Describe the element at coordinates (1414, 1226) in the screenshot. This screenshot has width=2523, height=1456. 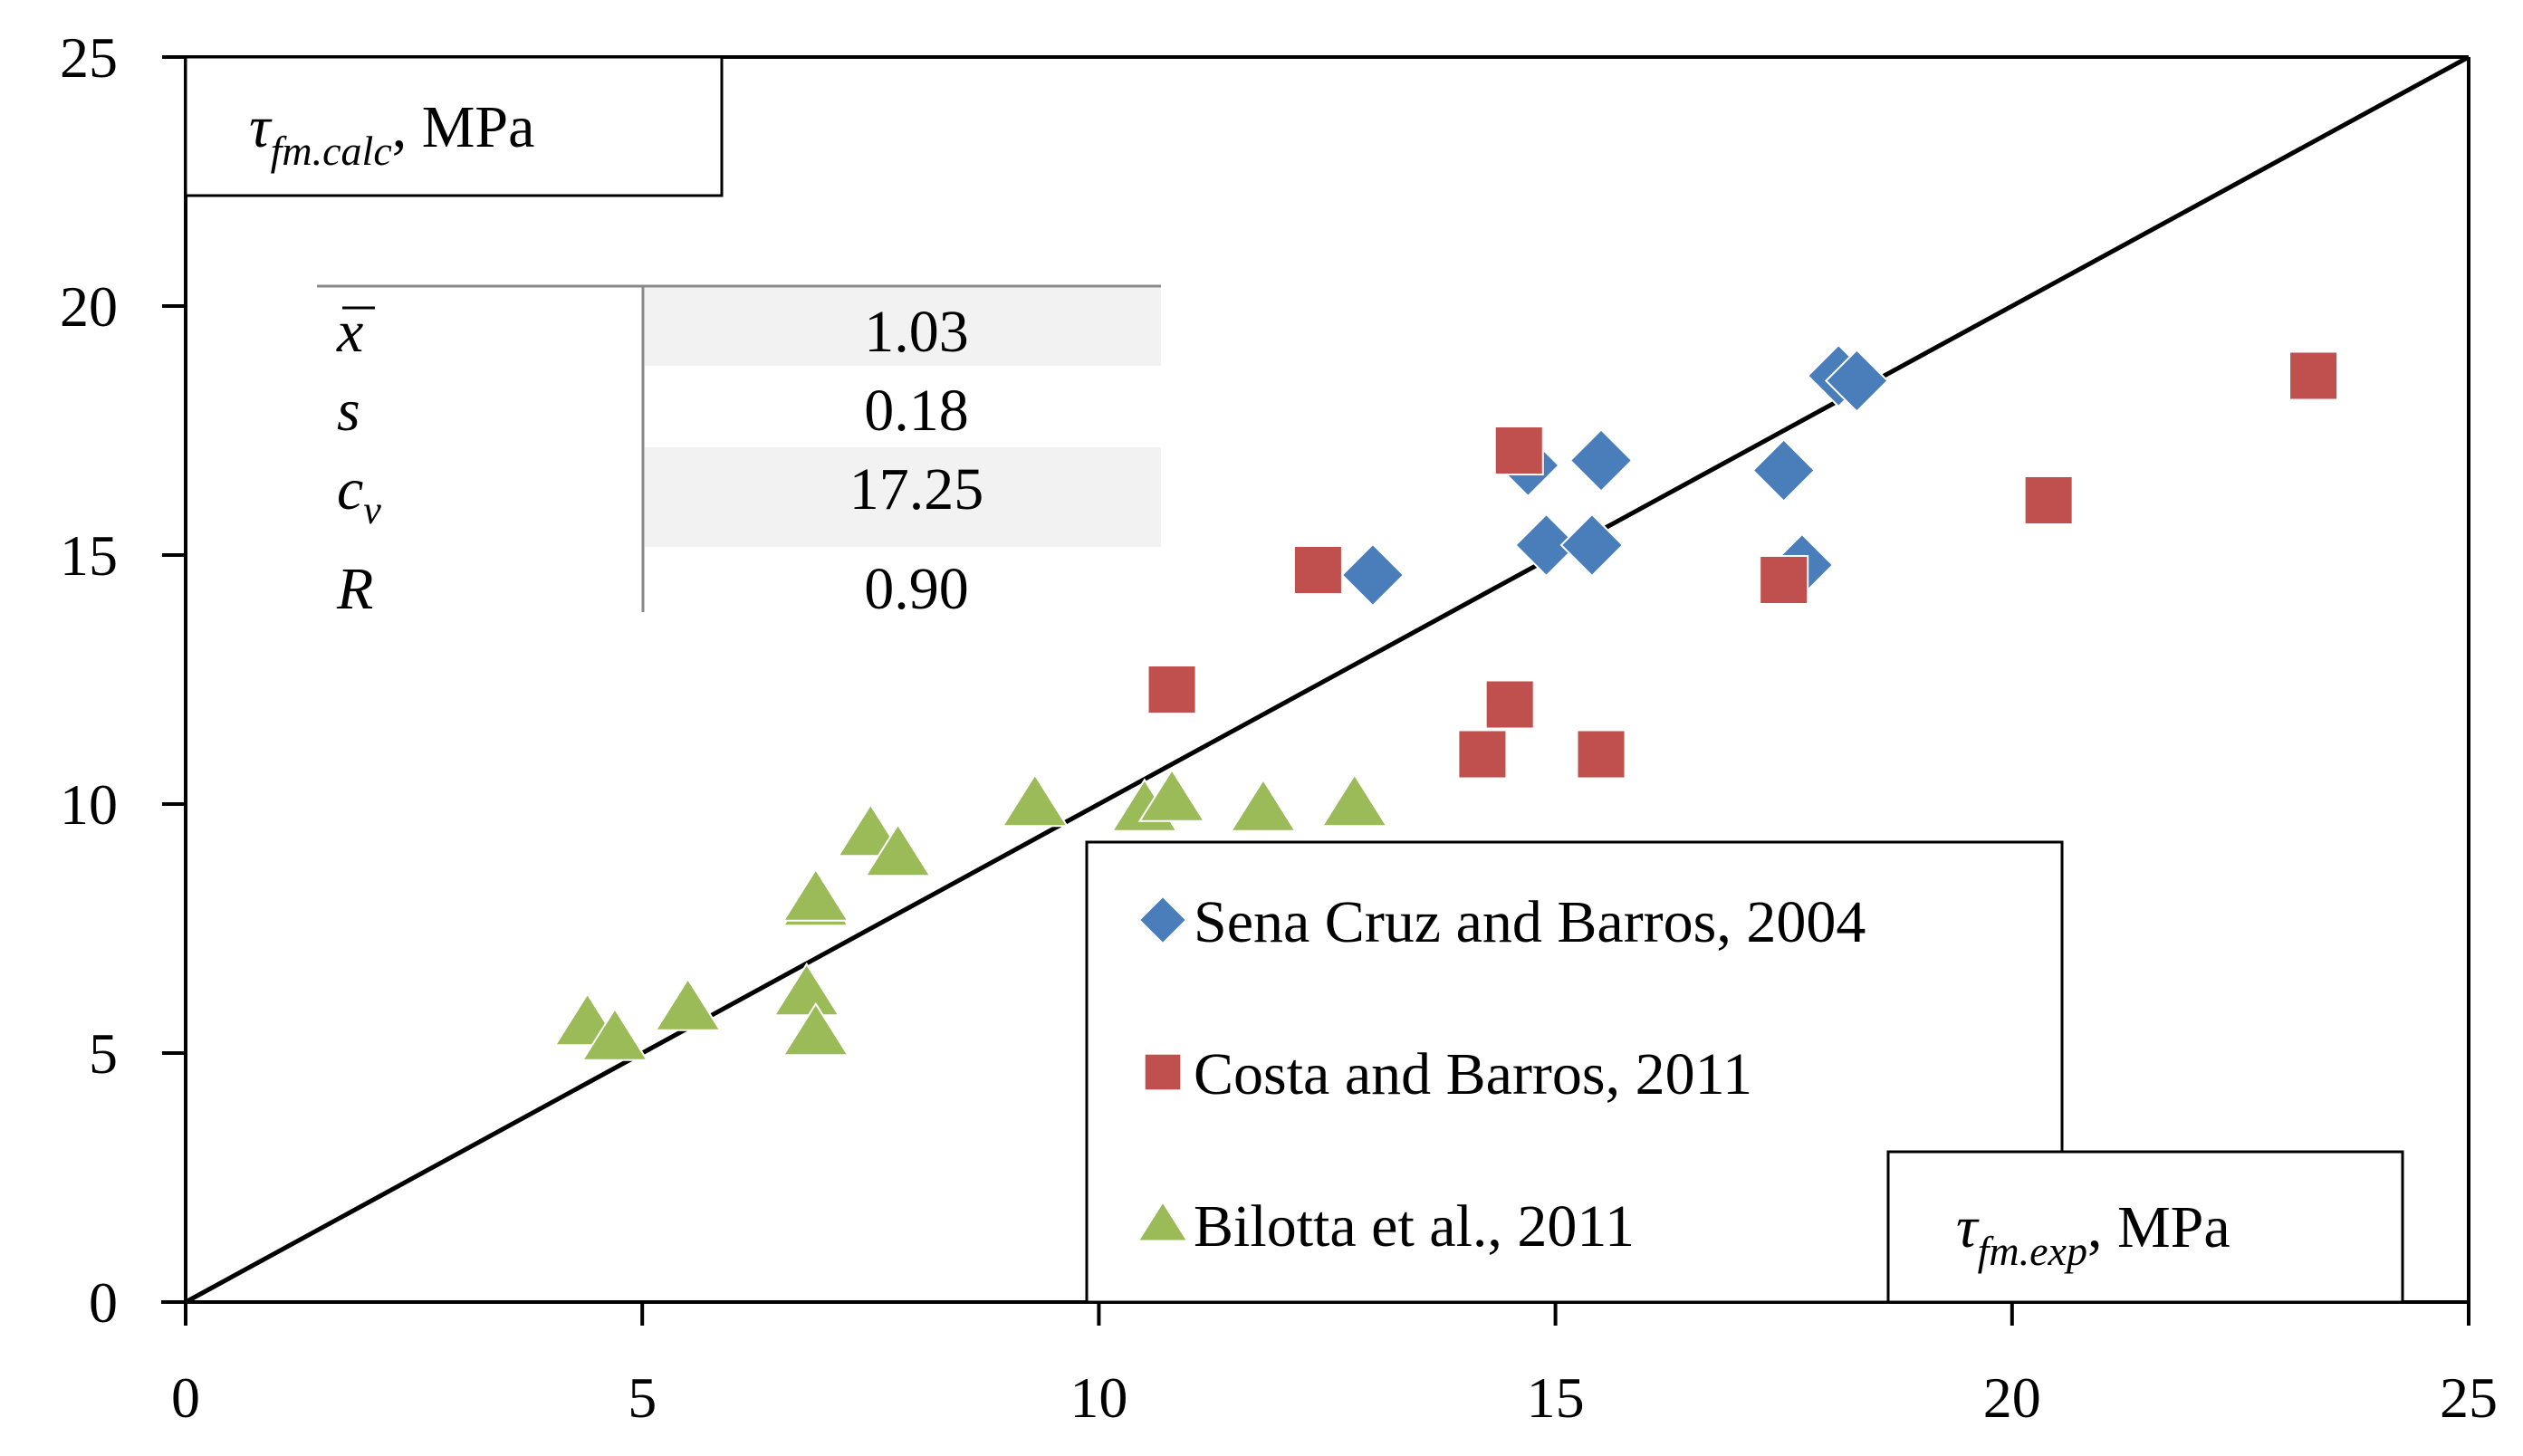
I see `legend-label: Bilotta et al., 2011` at that location.